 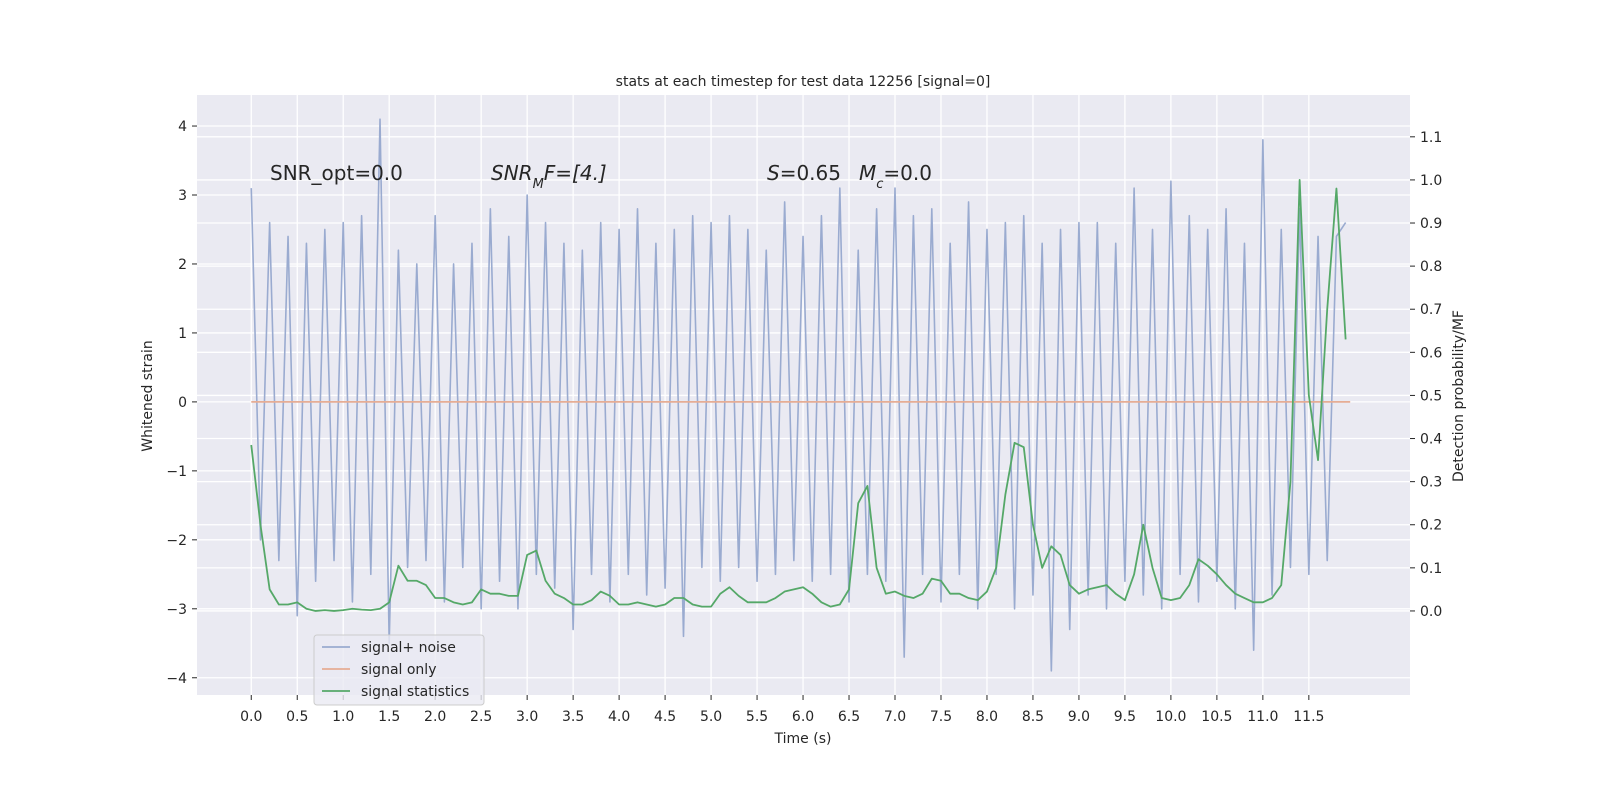 I want to click on x-tick-label: 10.5, so click(x=1216, y=717).